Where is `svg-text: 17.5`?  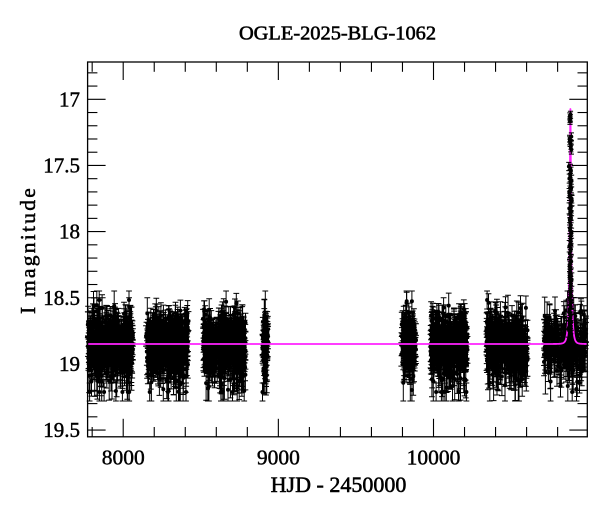 svg-text: 17.5 is located at coordinates (61, 165).